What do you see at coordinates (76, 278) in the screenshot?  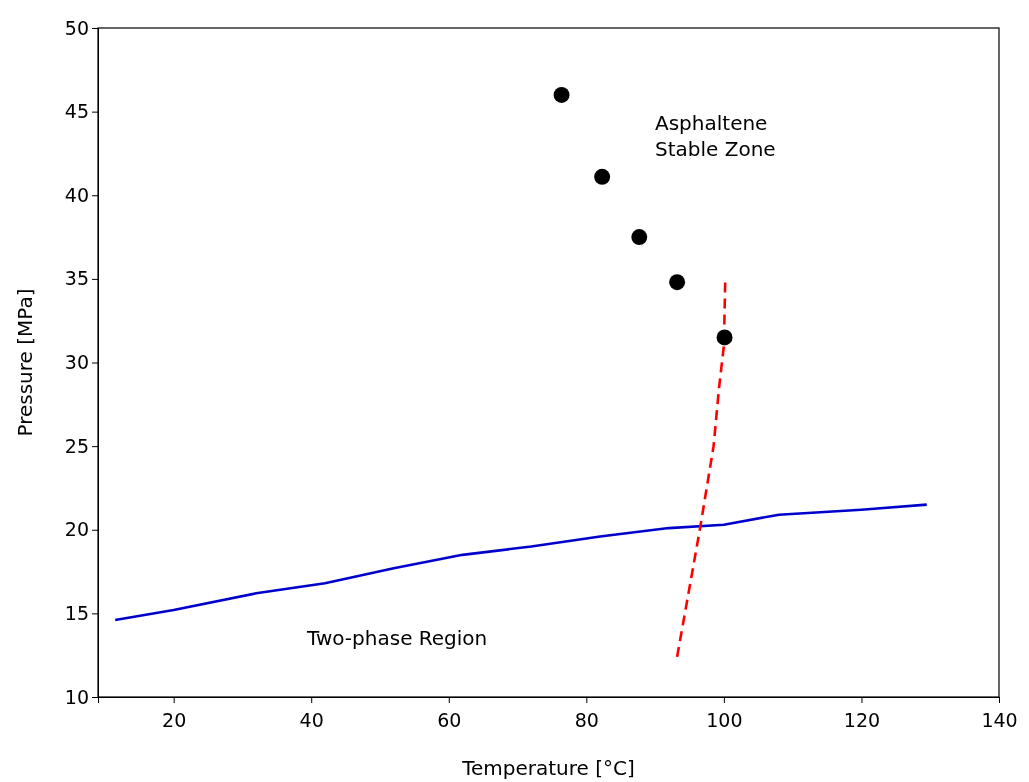 I see `y-tick-label: 35` at bounding box center [76, 278].